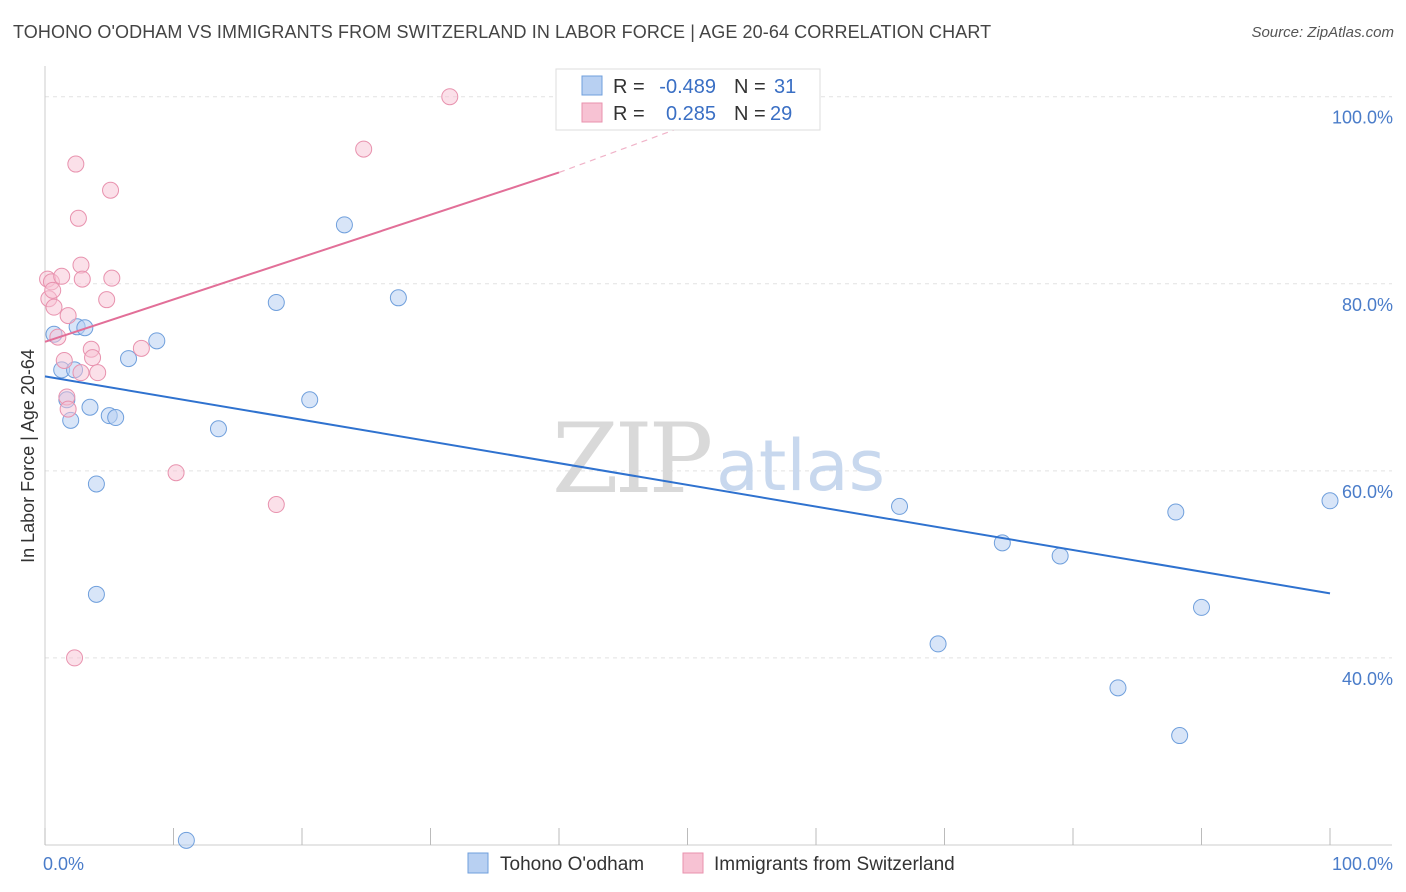 The width and height of the screenshot is (1406, 892). What do you see at coordinates (834, 864) in the screenshot?
I see `series-legend-label-switzerland: Immigrants from Switzerland` at bounding box center [834, 864].